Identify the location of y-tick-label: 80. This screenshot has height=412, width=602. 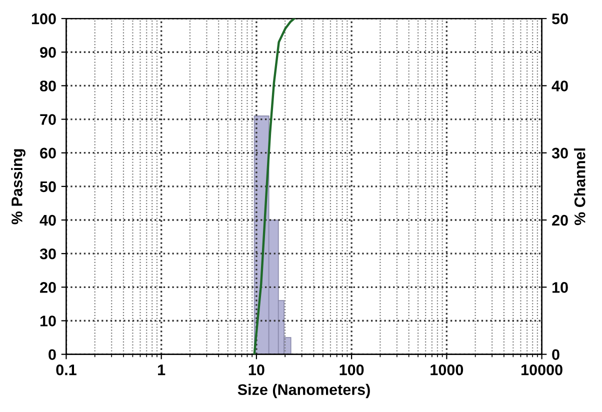
(48, 86).